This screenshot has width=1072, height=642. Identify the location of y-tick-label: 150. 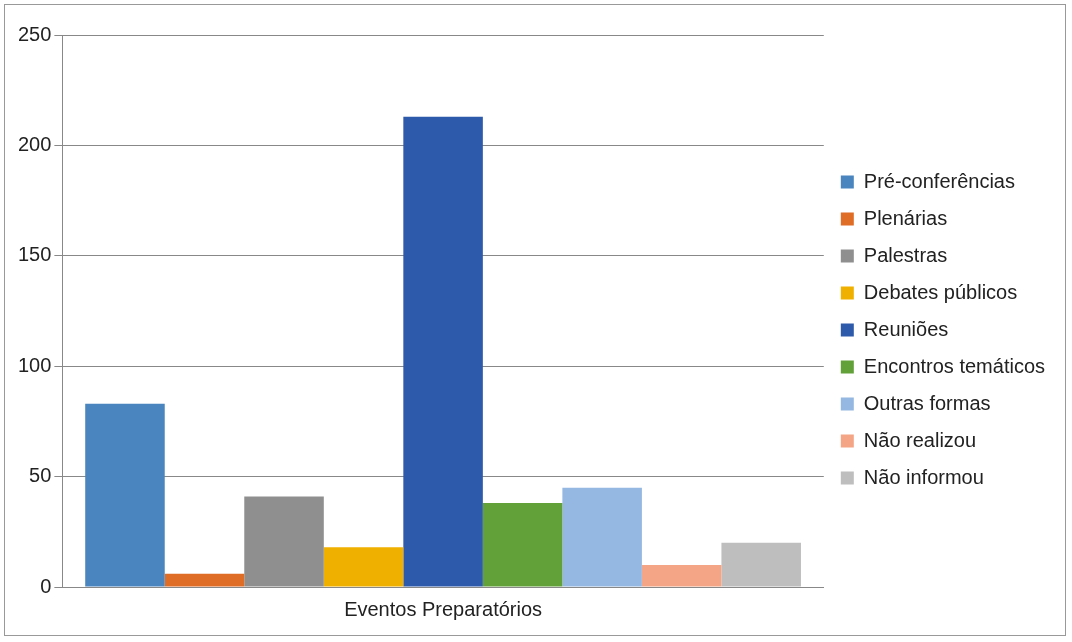
(34, 254).